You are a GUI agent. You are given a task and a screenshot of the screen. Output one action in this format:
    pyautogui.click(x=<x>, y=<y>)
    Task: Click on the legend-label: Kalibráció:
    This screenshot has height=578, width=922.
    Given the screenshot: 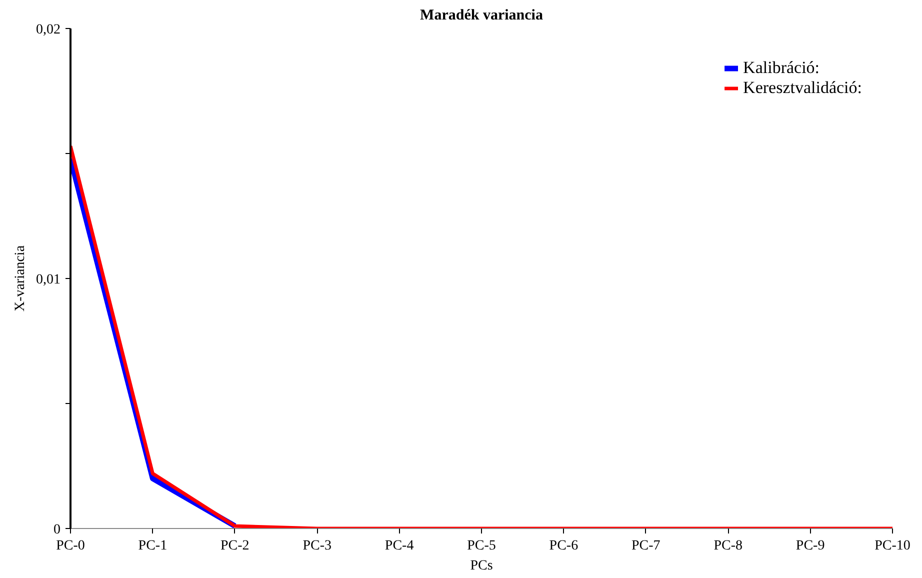 What is the action you would take?
    pyautogui.click(x=781, y=68)
    